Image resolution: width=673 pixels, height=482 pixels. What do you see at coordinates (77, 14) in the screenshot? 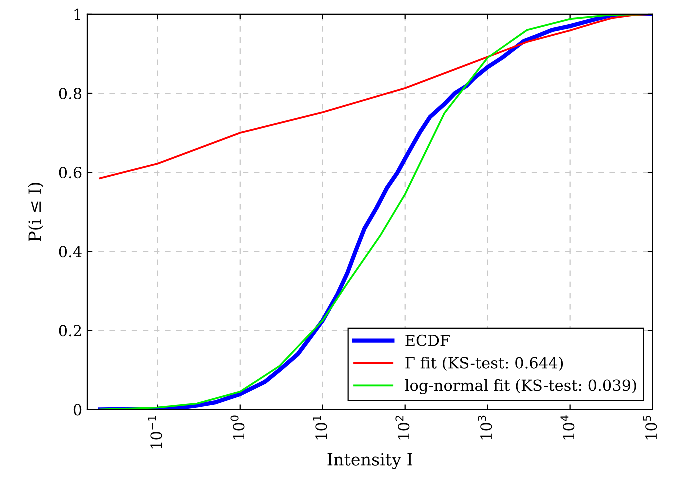
I see `y-tick-label: 1` at bounding box center [77, 14].